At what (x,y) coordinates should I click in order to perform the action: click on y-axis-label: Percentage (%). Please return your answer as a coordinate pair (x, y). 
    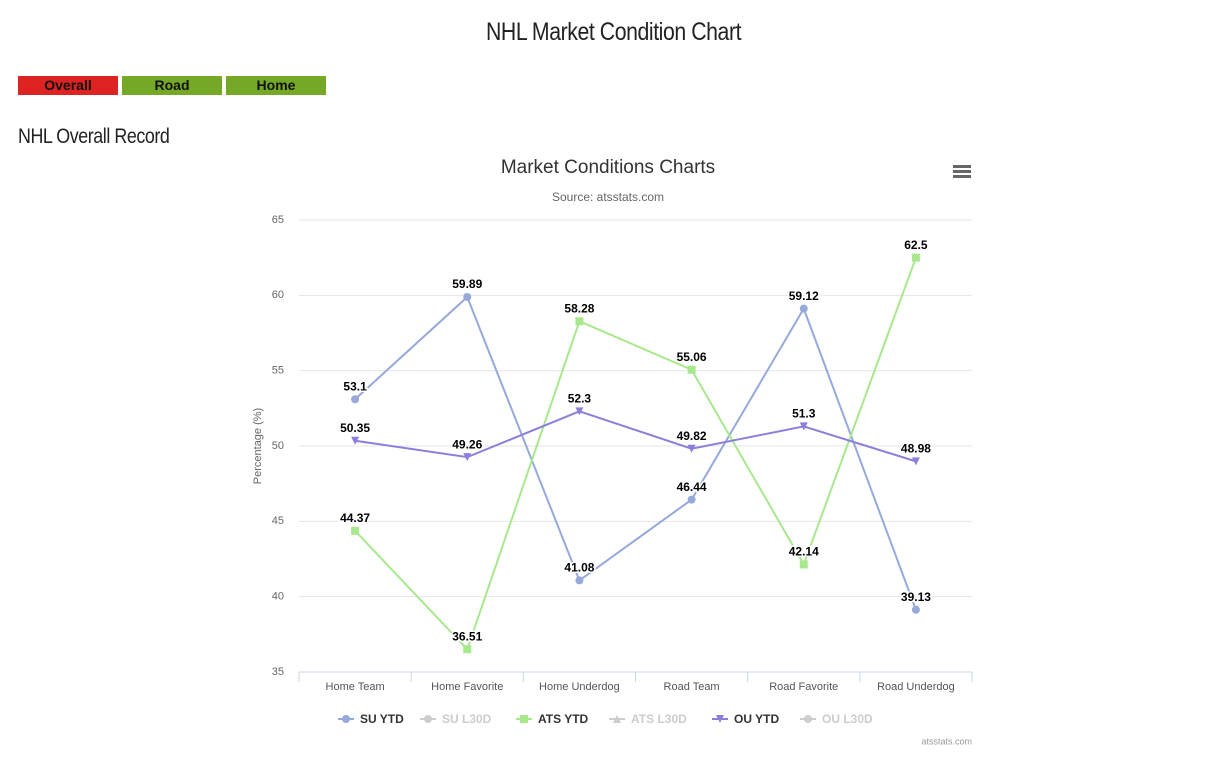
    Looking at the image, I should click on (258, 446).